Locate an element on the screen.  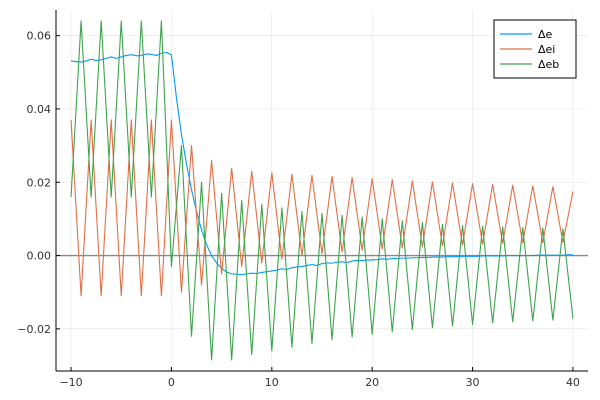
y-tick-label: 0.00 is located at coordinates (39, 256).